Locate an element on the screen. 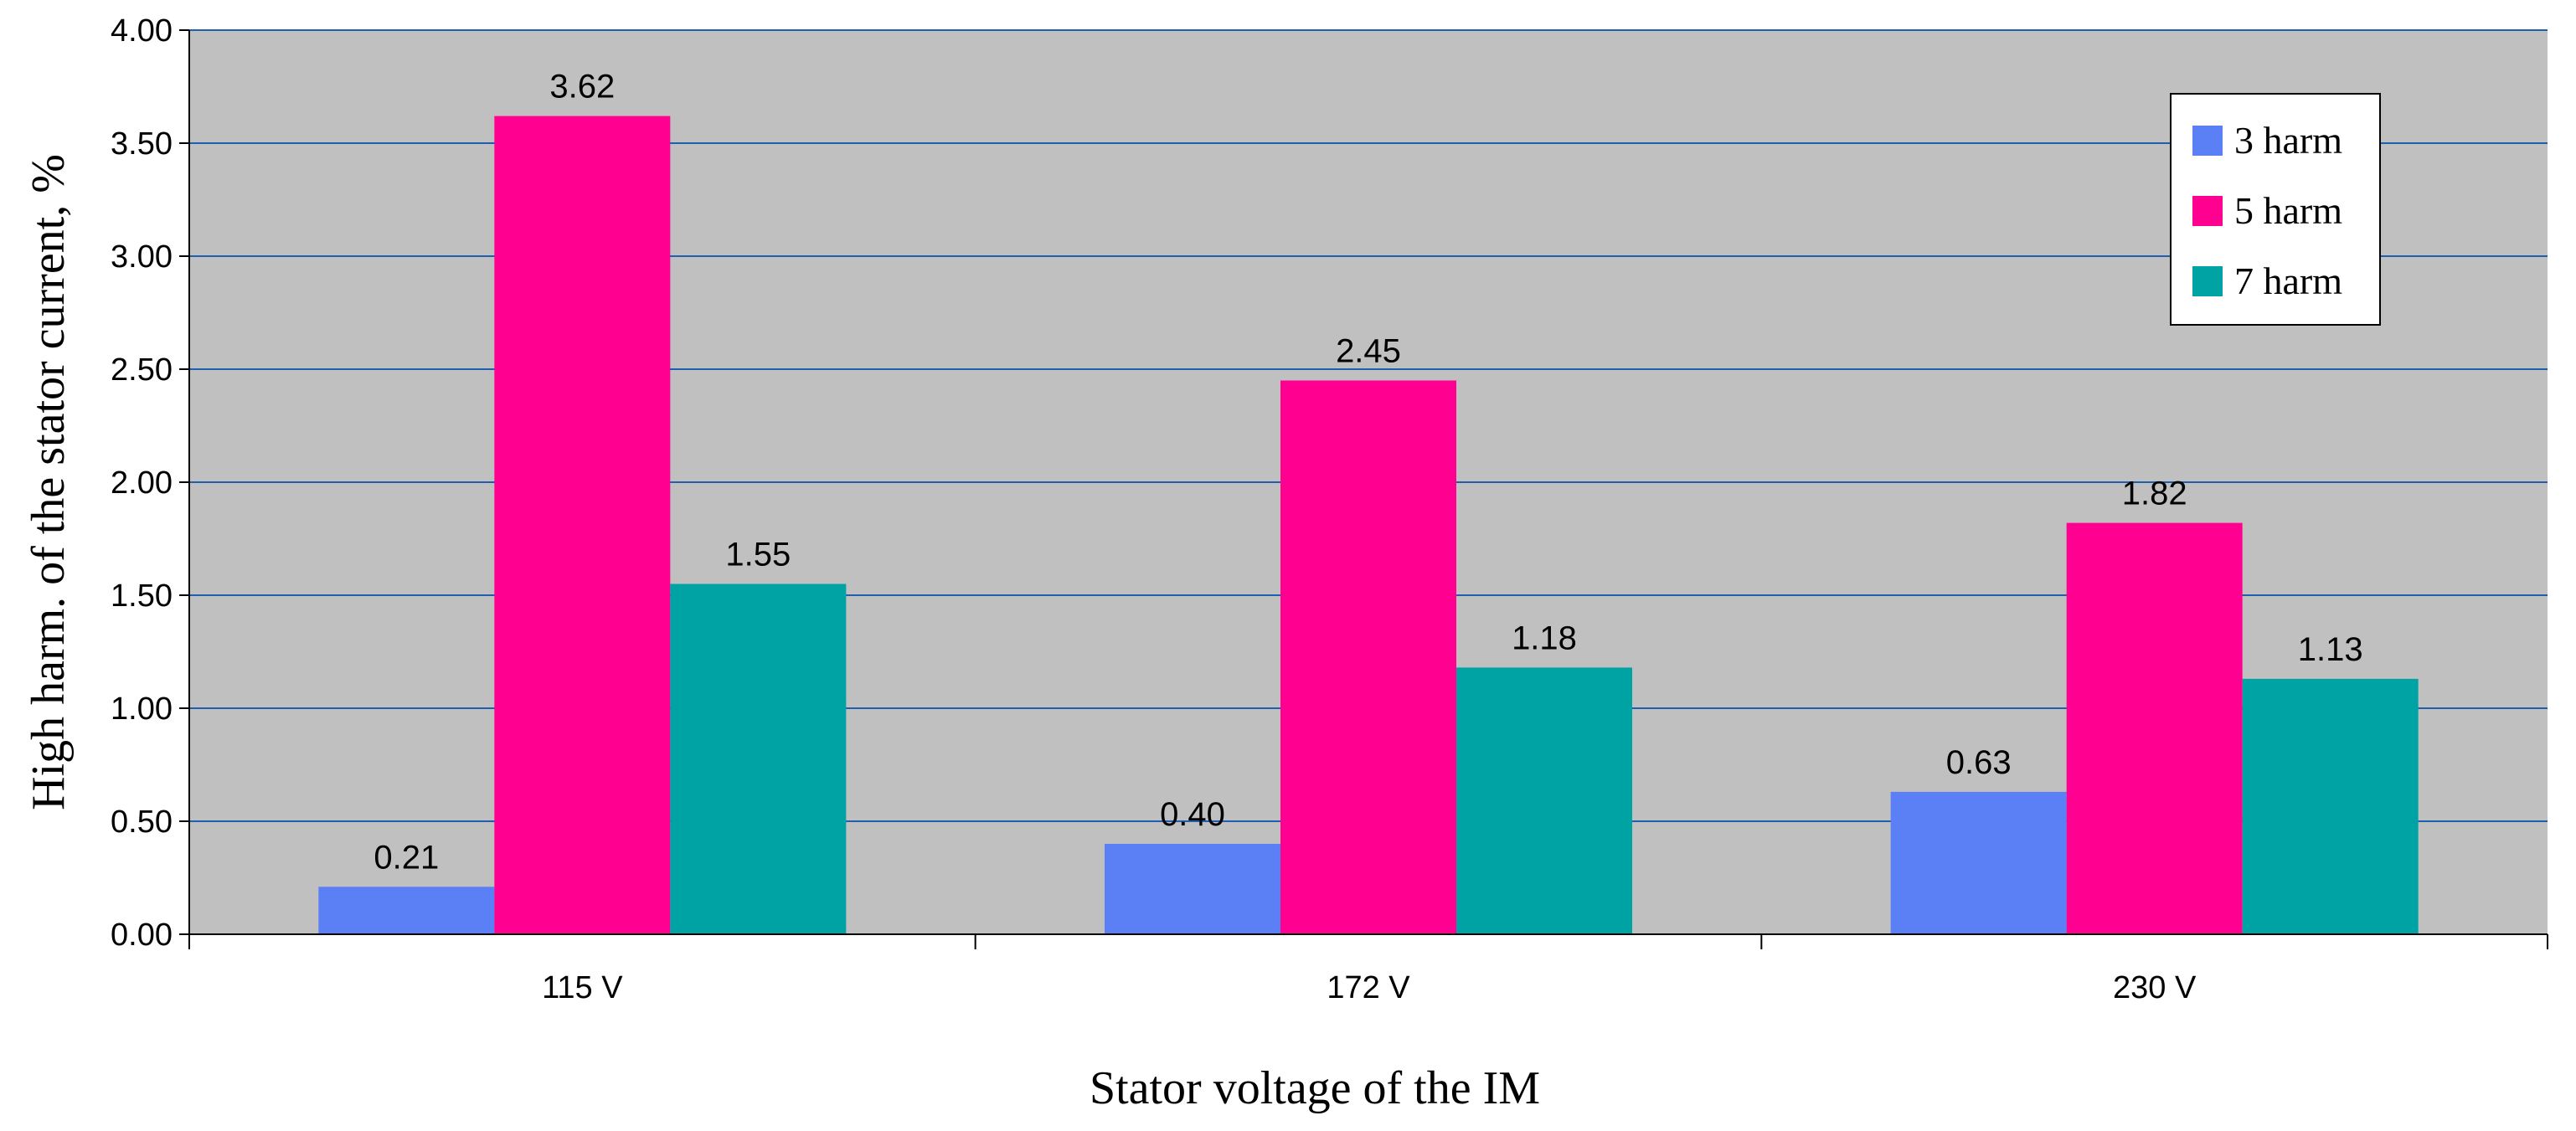 The width and height of the screenshot is (2576, 1131). x-tick-labels: 115 V 172 V 230 V is located at coordinates (1369, 987).